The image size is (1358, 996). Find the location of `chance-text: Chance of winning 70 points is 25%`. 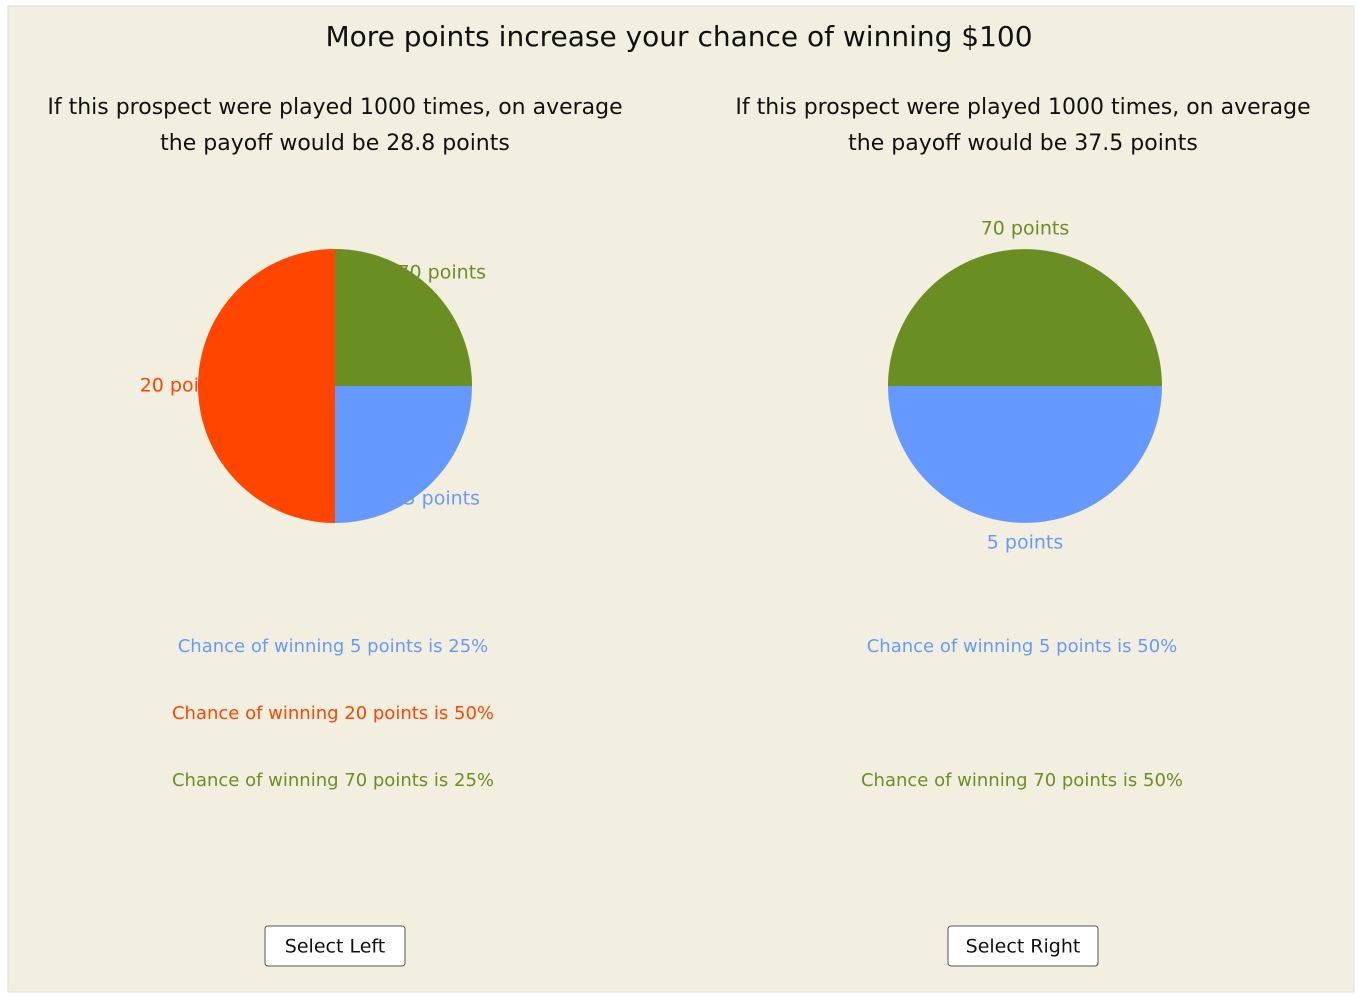

chance-text: Chance of winning 70 points is 25% is located at coordinates (333, 780).